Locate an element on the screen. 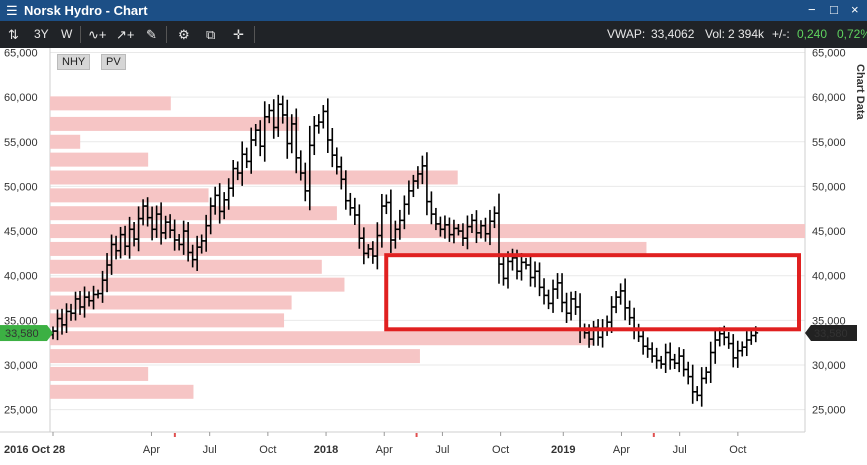 This screenshot has width=867, height=465. event-marker is located at coordinates (416, 435).